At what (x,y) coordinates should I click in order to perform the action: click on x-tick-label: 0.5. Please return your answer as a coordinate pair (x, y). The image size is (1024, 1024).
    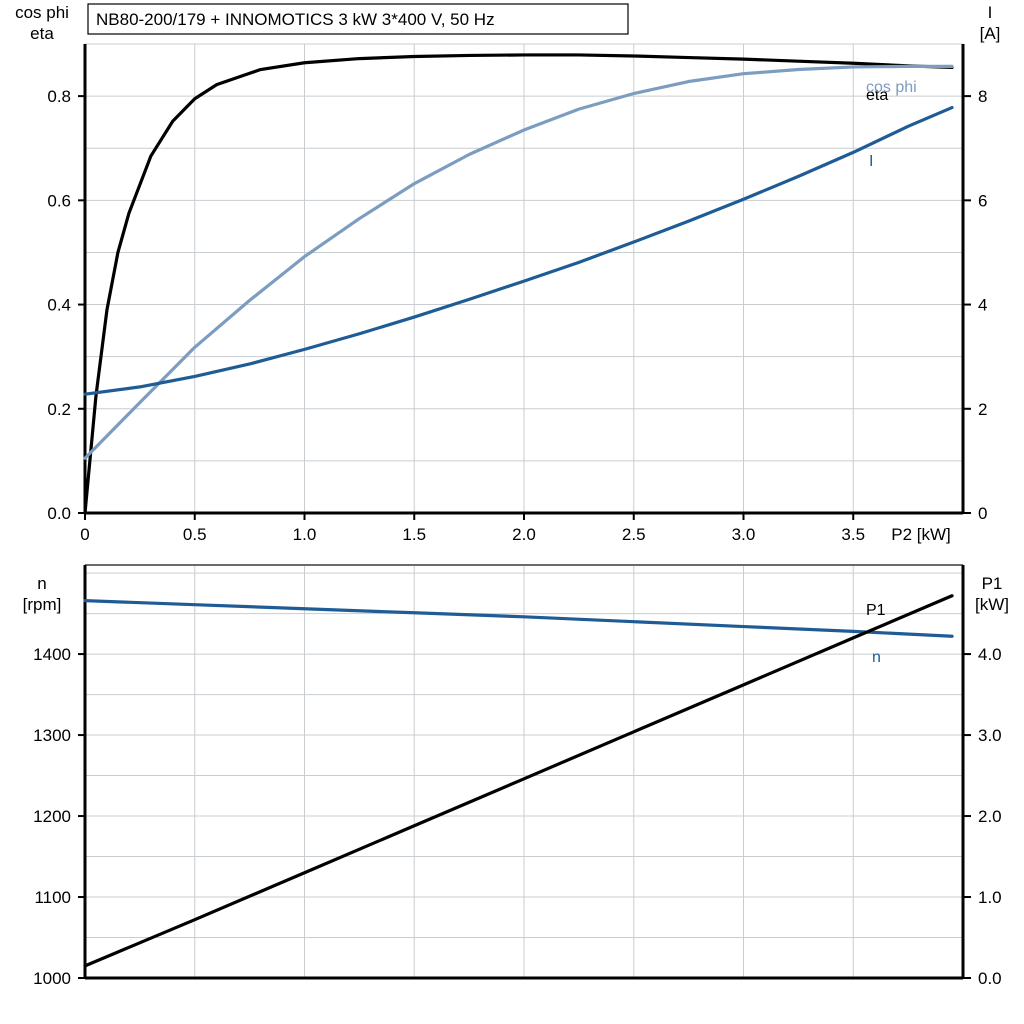
    Looking at the image, I should click on (195, 534).